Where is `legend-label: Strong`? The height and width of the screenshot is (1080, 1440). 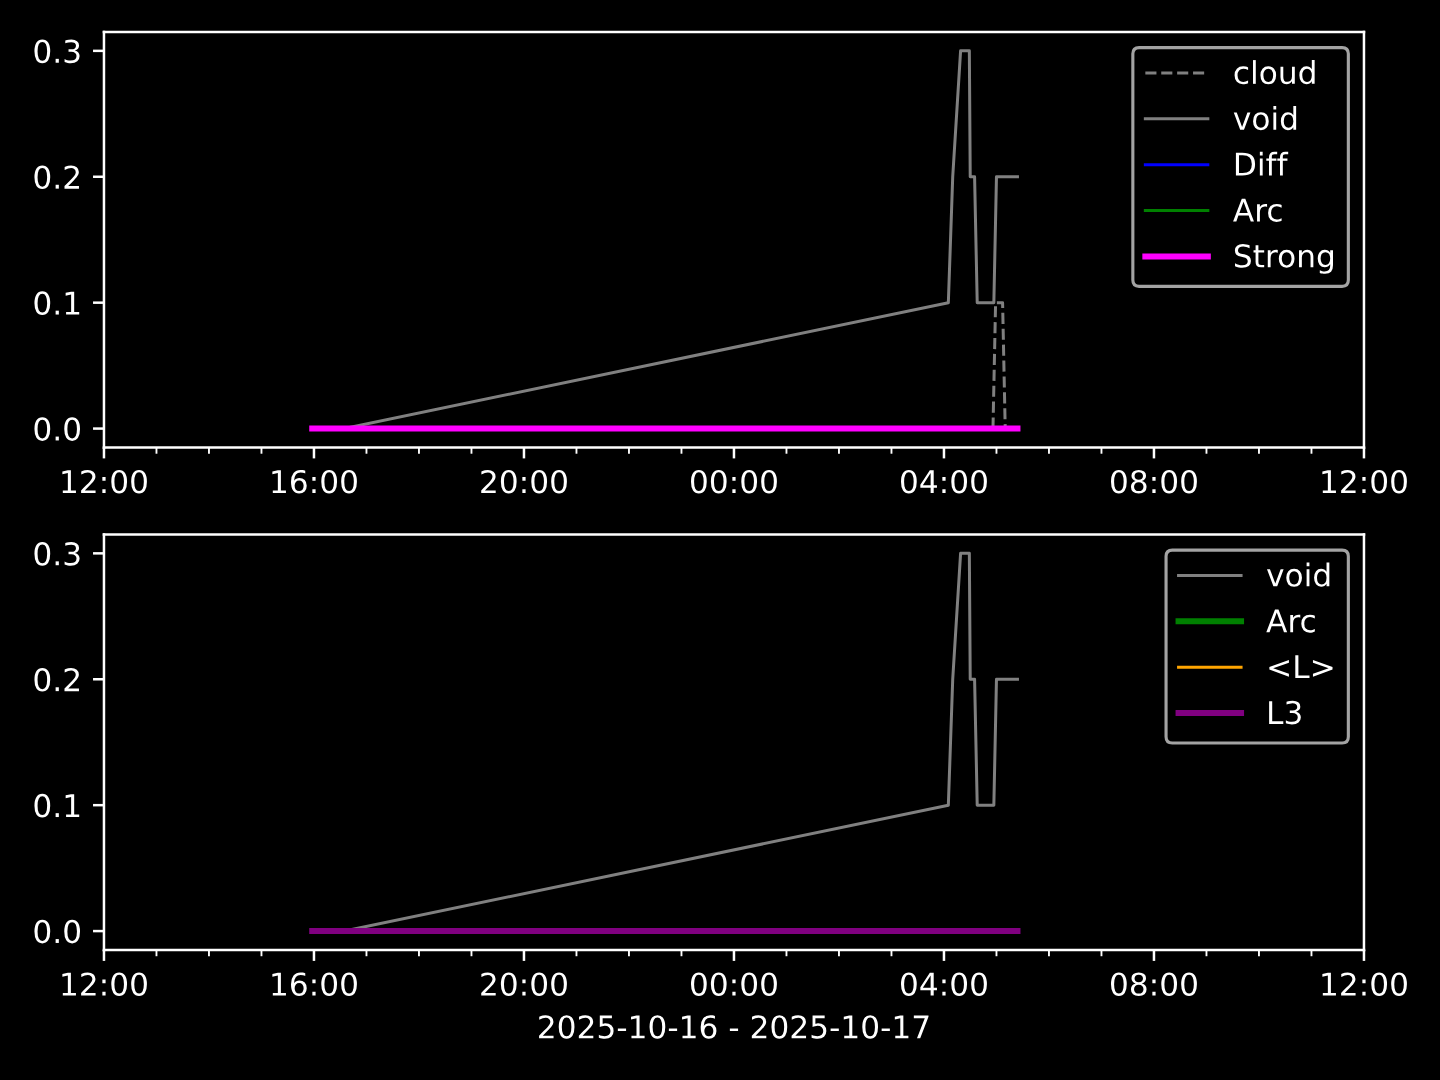 legend-label: Strong is located at coordinates (1283, 259).